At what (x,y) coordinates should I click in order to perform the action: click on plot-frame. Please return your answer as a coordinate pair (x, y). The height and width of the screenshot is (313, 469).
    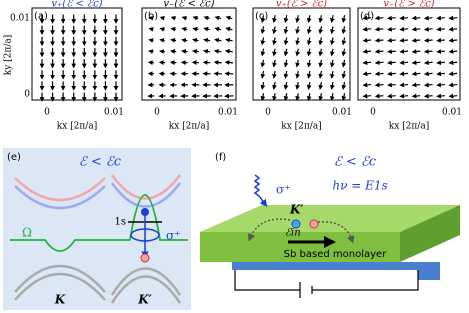
    Looking at the image, I should click on (189, 54).